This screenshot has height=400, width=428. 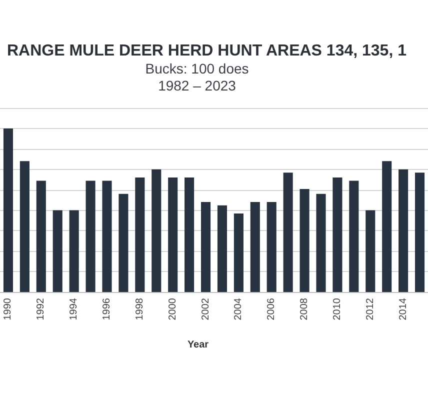 I want to click on x-tick-label: 1990, so click(x=8, y=309).